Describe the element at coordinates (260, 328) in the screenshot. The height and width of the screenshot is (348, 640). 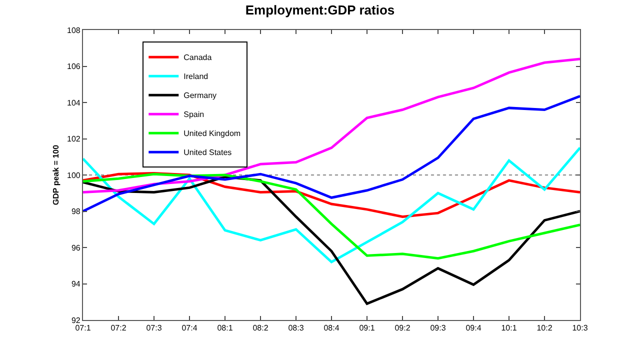
I see `x-tick-label: 08:2` at that location.